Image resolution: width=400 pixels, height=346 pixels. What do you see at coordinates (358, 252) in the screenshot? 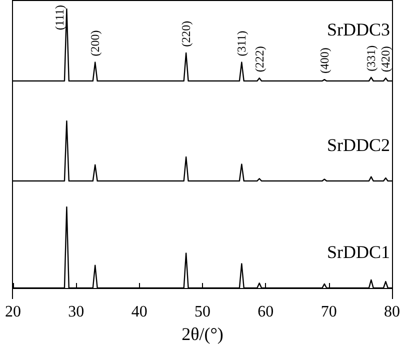
I see `series-label: SrDDC1` at bounding box center [358, 252].